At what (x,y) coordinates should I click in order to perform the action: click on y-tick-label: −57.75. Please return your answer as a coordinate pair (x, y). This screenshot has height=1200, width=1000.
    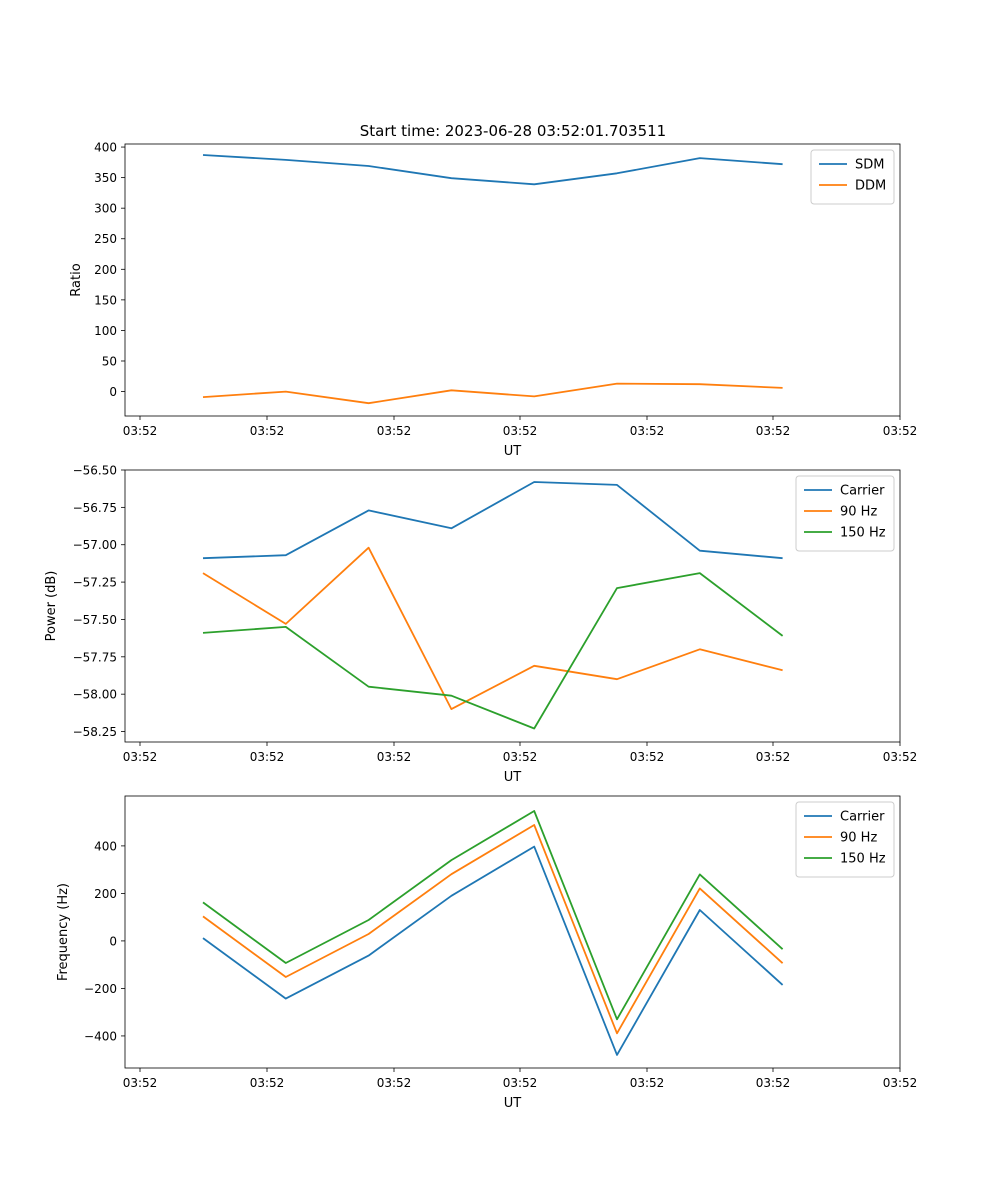
    Looking at the image, I should click on (95, 657).